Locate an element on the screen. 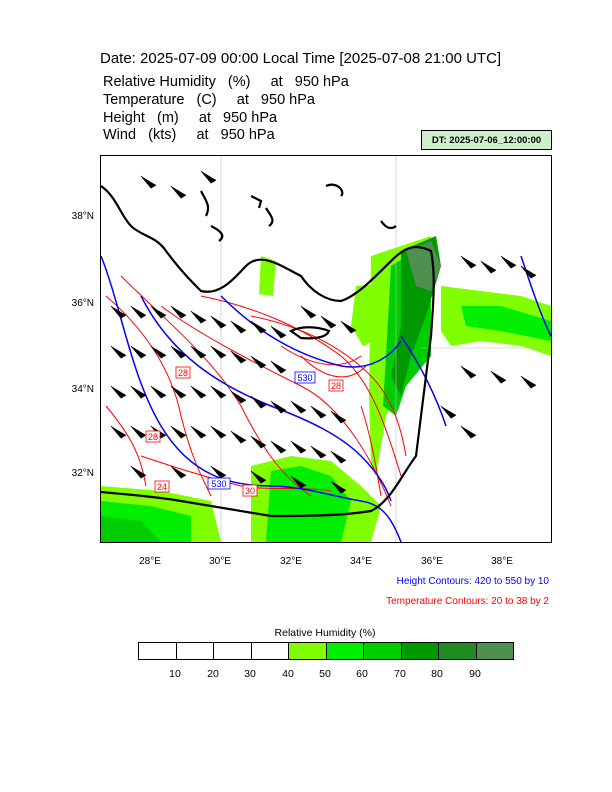 Image resolution: width=612 pixels, height=792 pixels. lat-label-34n: 34°N is located at coordinates (82, 389).